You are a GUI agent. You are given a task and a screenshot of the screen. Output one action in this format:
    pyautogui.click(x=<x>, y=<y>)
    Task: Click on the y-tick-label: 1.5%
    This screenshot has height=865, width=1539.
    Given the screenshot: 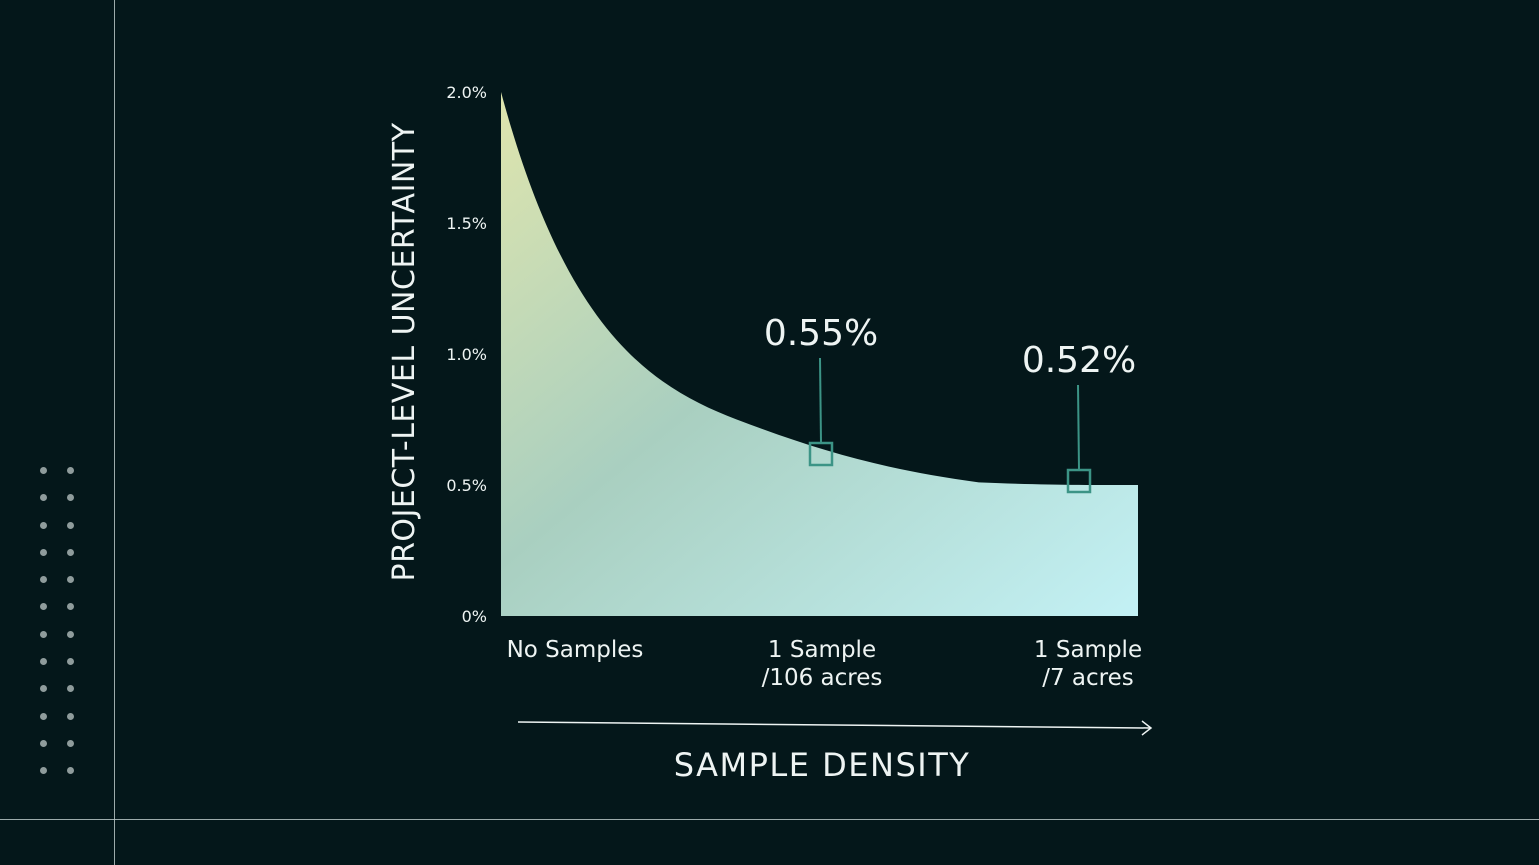 What is the action you would take?
    pyautogui.click(x=466, y=223)
    